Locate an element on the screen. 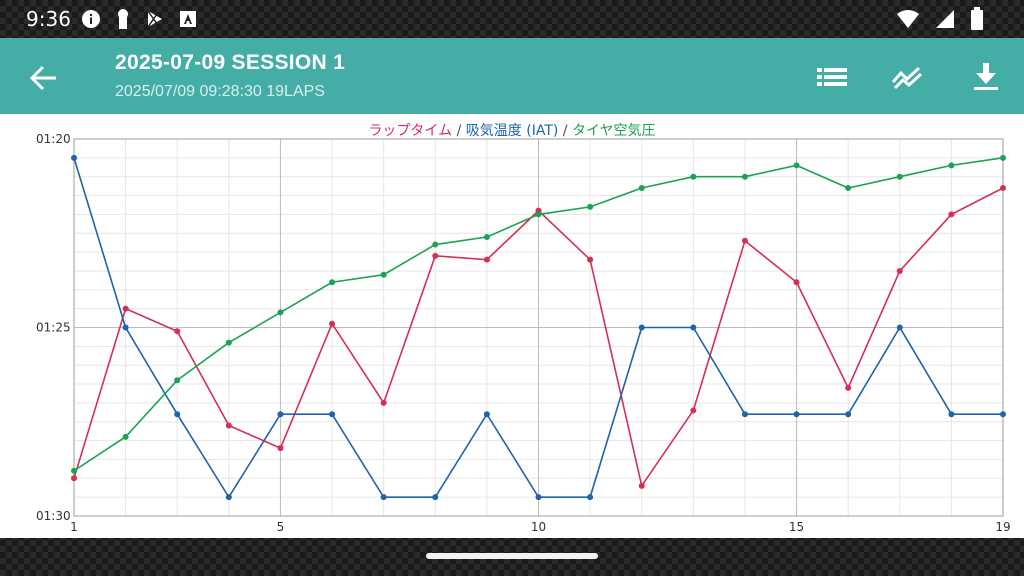  chart-title: ラップタイム / 吸気温度 (IAT) / タイヤ空気圧 is located at coordinates (512, 130).